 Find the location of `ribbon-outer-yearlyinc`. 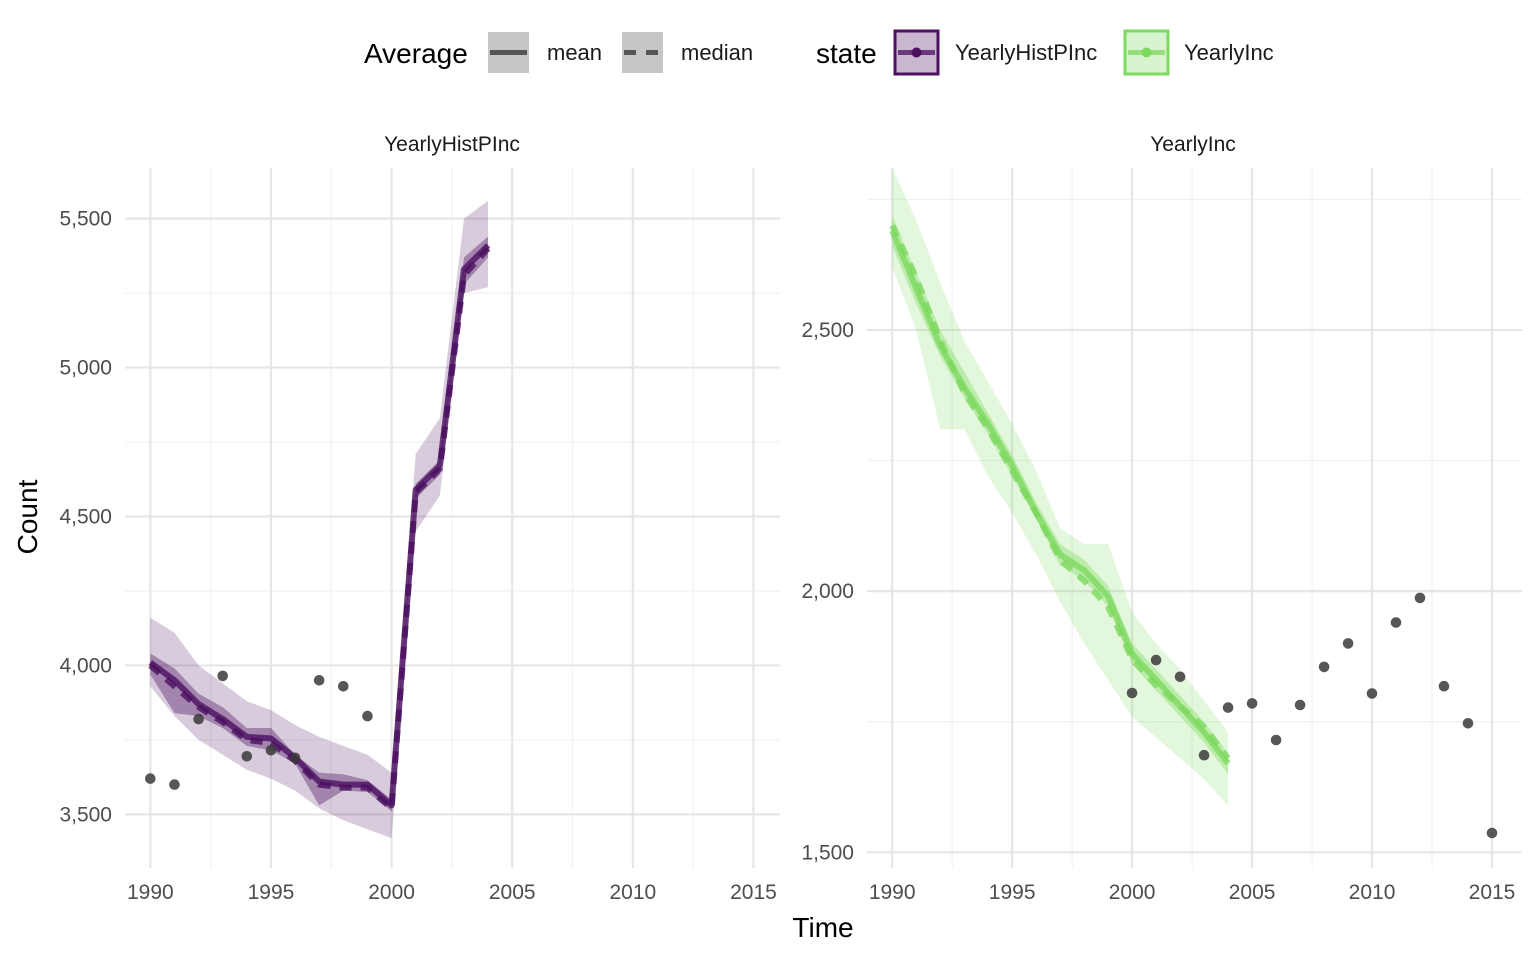

ribbon-outer-yearlyinc is located at coordinates (1060, 487).